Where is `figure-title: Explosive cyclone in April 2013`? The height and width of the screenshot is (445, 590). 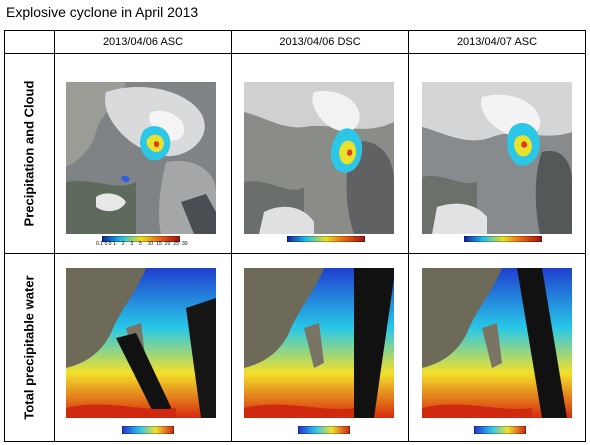
figure-title: Explosive cyclone in April 2013 is located at coordinates (102, 12).